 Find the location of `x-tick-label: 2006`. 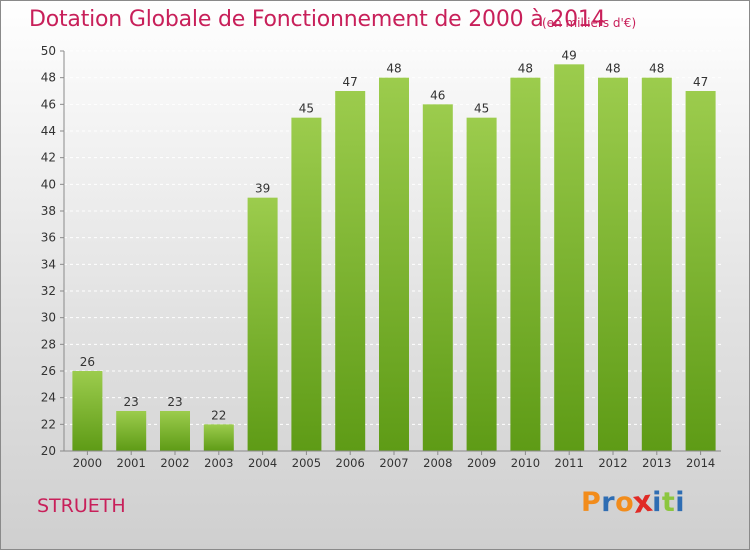

x-tick-label: 2006 is located at coordinates (350, 463).